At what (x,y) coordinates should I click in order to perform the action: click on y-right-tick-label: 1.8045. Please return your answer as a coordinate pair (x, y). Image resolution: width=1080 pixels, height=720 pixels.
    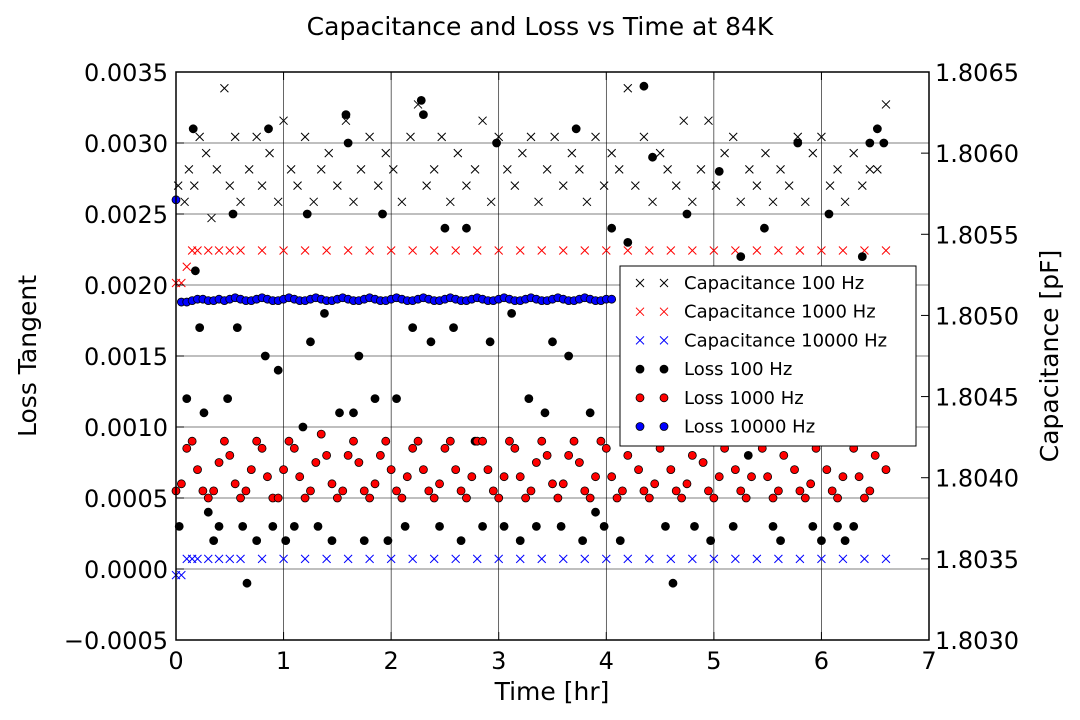
    Looking at the image, I should click on (977, 398).